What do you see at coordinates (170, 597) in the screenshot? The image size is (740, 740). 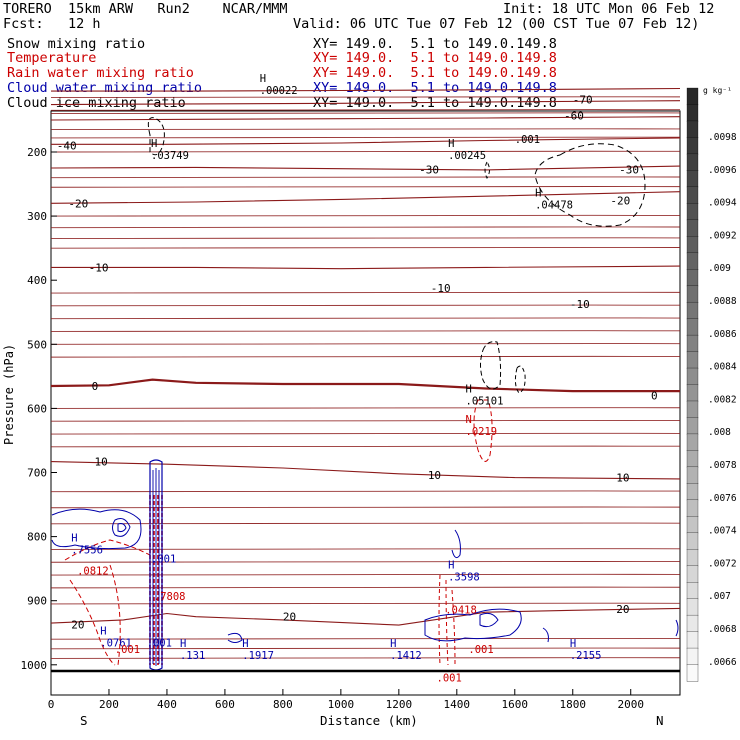 I see `max-value-label: .7808` at bounding box center [170, 597].